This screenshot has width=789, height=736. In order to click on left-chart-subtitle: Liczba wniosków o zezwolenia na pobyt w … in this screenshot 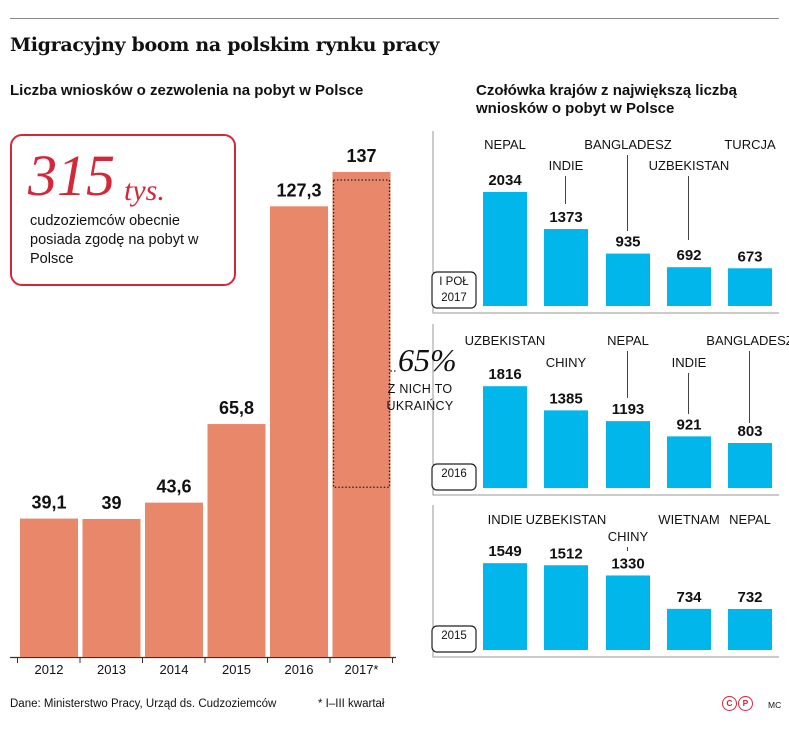, I will do `click(187, 90)`.